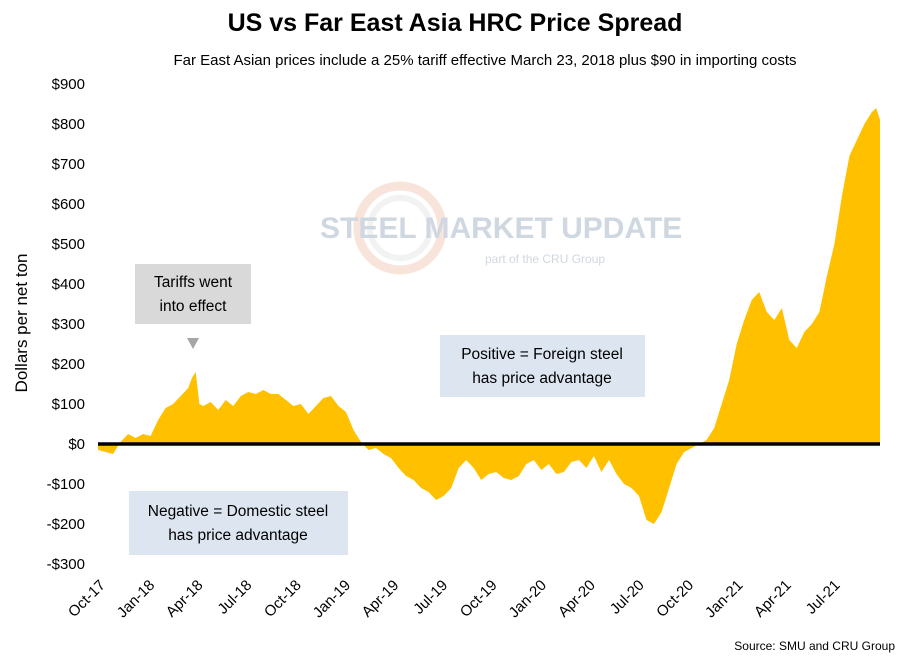 This screenshot has width=910, height=661. I want to click on watermark-swoosh-icon, so click(400, 228).